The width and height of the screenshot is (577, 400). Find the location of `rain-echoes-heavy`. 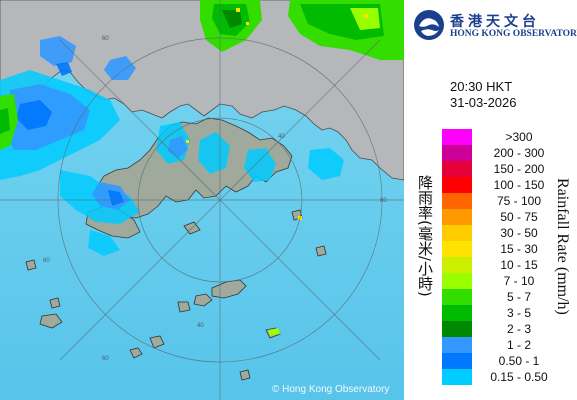

rain-echoes-heavy is located at coordinates (70, 134).